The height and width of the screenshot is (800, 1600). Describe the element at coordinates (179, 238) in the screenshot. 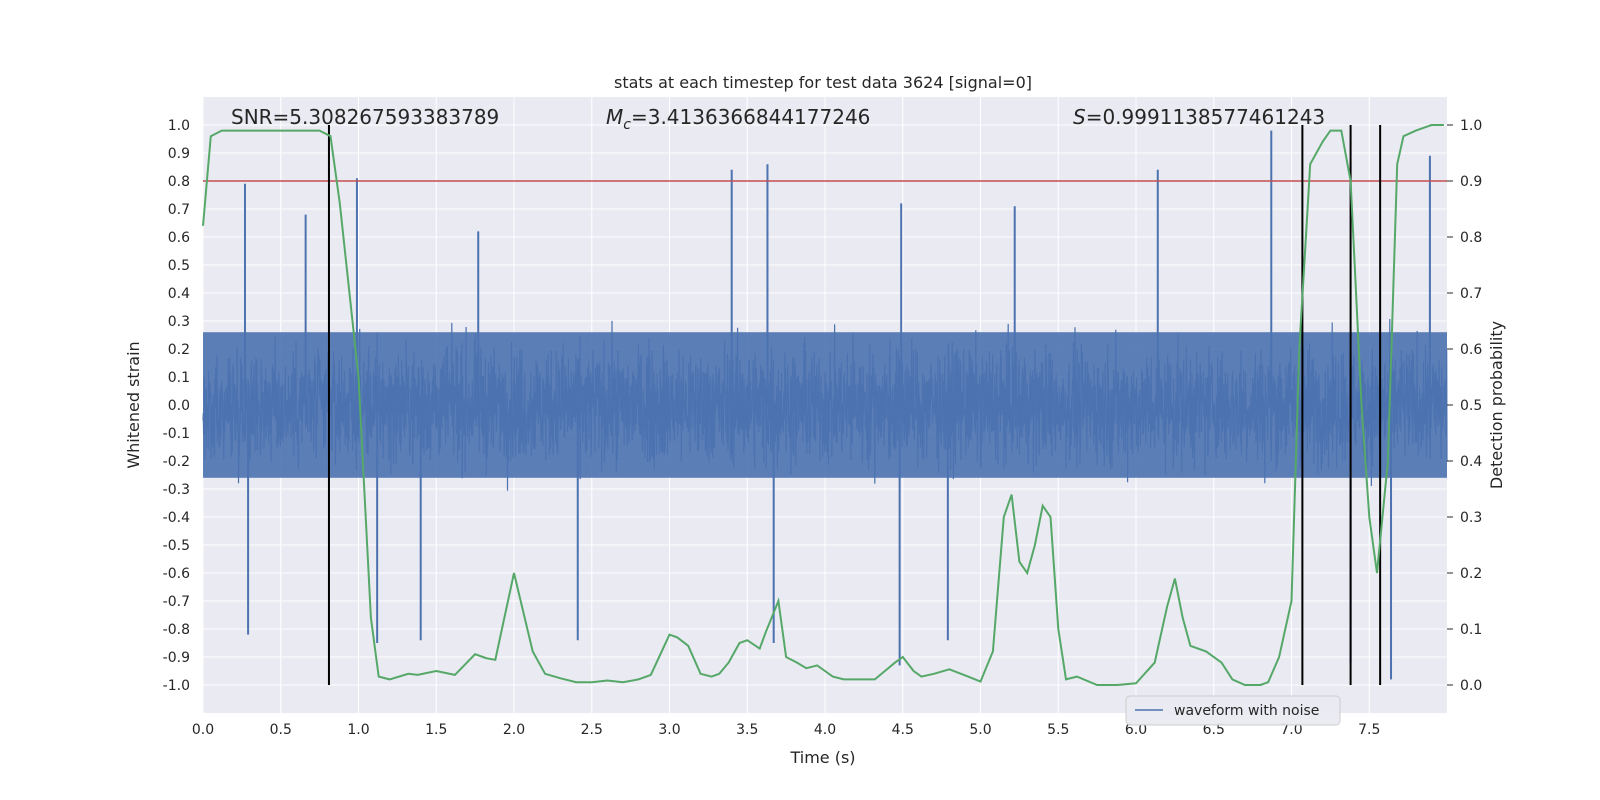

I see `y-left-tick-label: 0.6` at that location.